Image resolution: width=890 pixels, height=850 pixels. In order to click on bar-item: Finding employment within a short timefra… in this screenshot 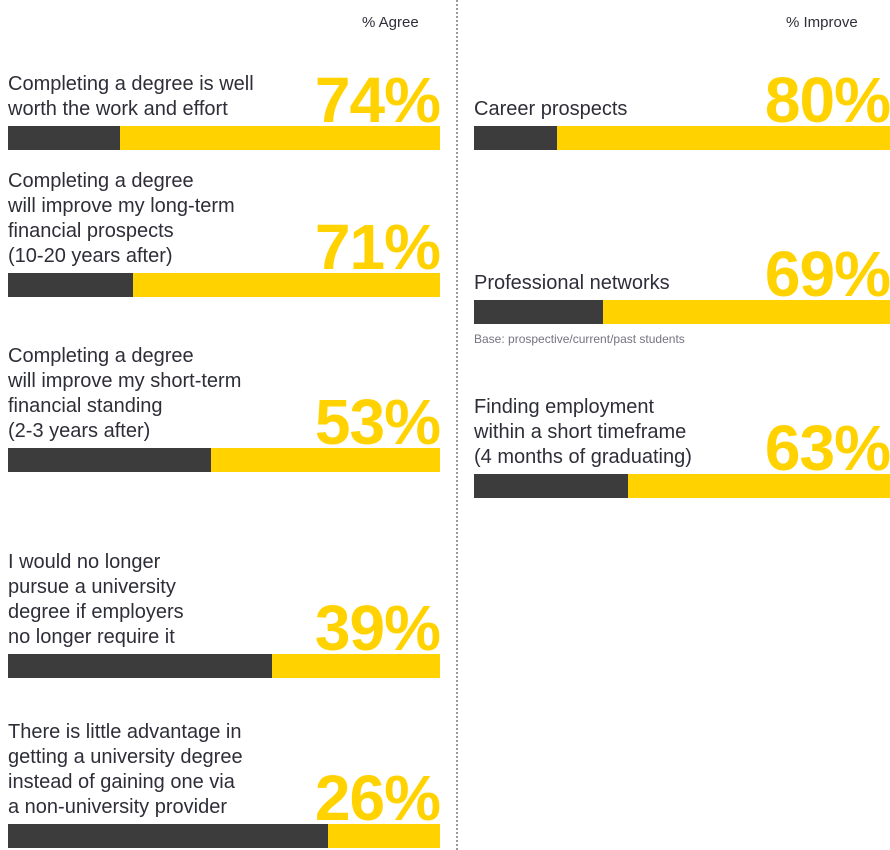, I will do `click(682, 428)`.